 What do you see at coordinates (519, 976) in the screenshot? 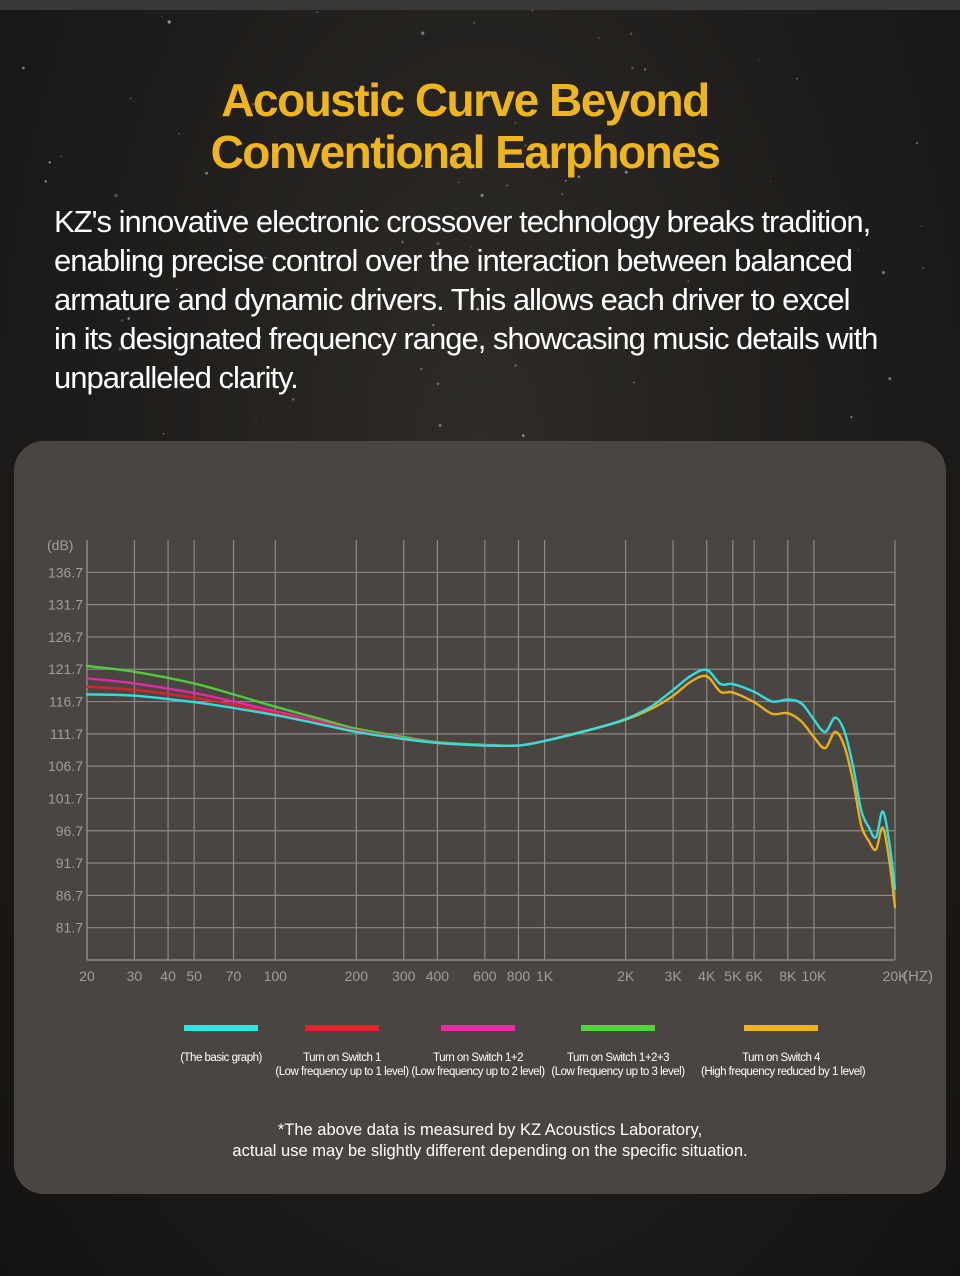
I see `x-tick-label: 800` at bounding box center [519, 976].